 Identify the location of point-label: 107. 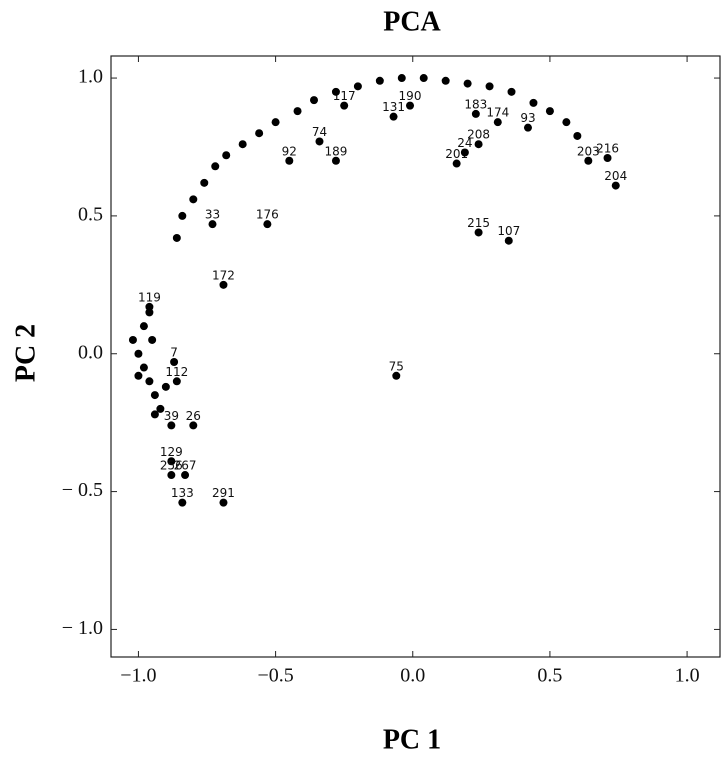
(508, 231).